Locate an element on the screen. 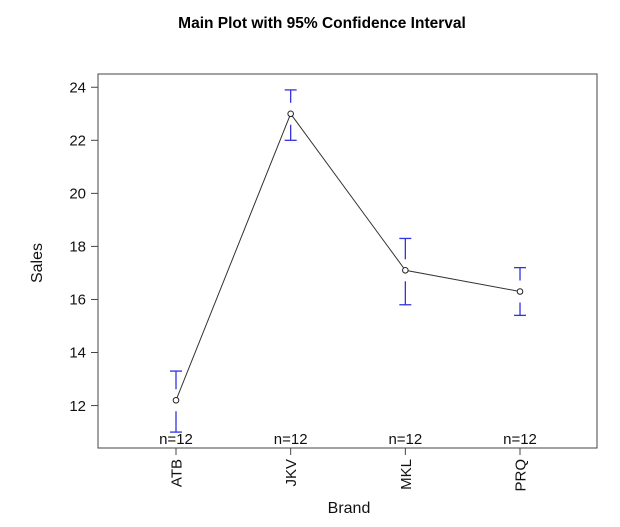 The width and height of the screenshot is (620, 527). y-tick-label: 18 is located at coordinates (77, 247).